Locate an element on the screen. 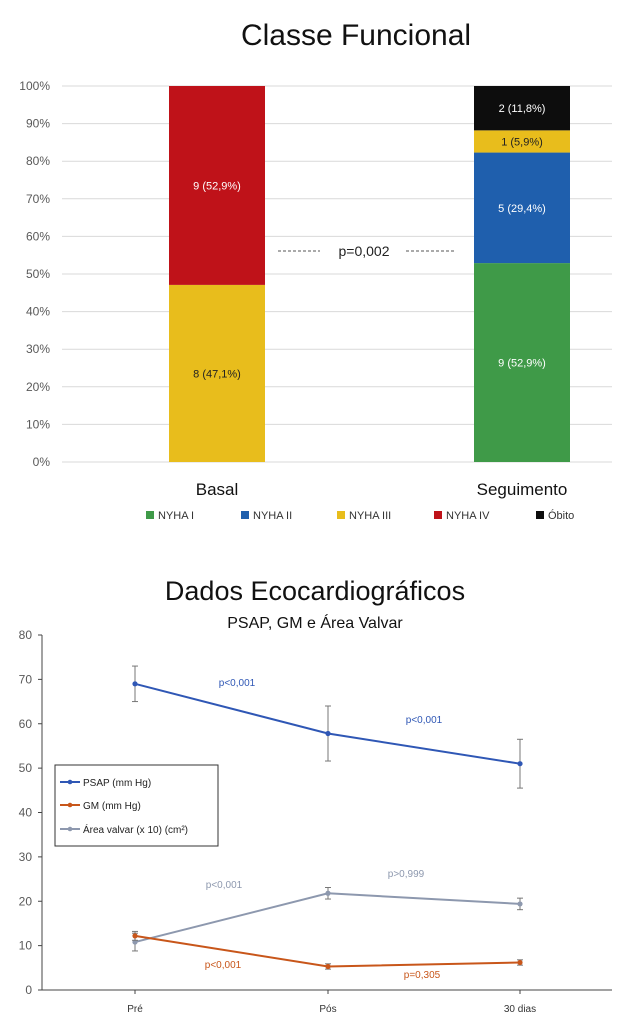 The height and width of the screenshot is (1024, 625). y-tick-label: 10% is located at coordinates (38, 424).